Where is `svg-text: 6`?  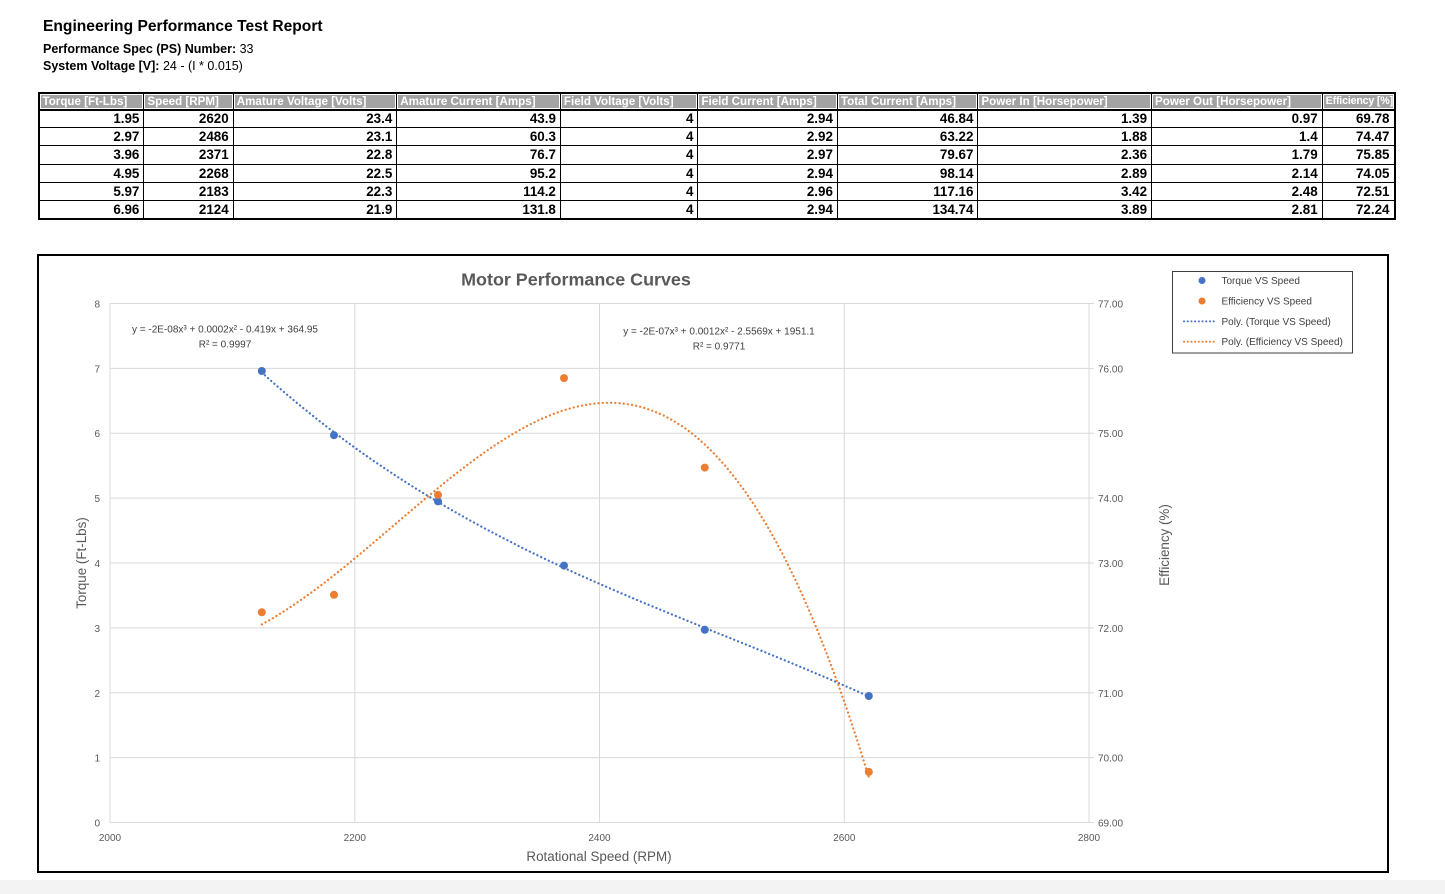 svg-text: 6 is located at coordinates (97, 434).